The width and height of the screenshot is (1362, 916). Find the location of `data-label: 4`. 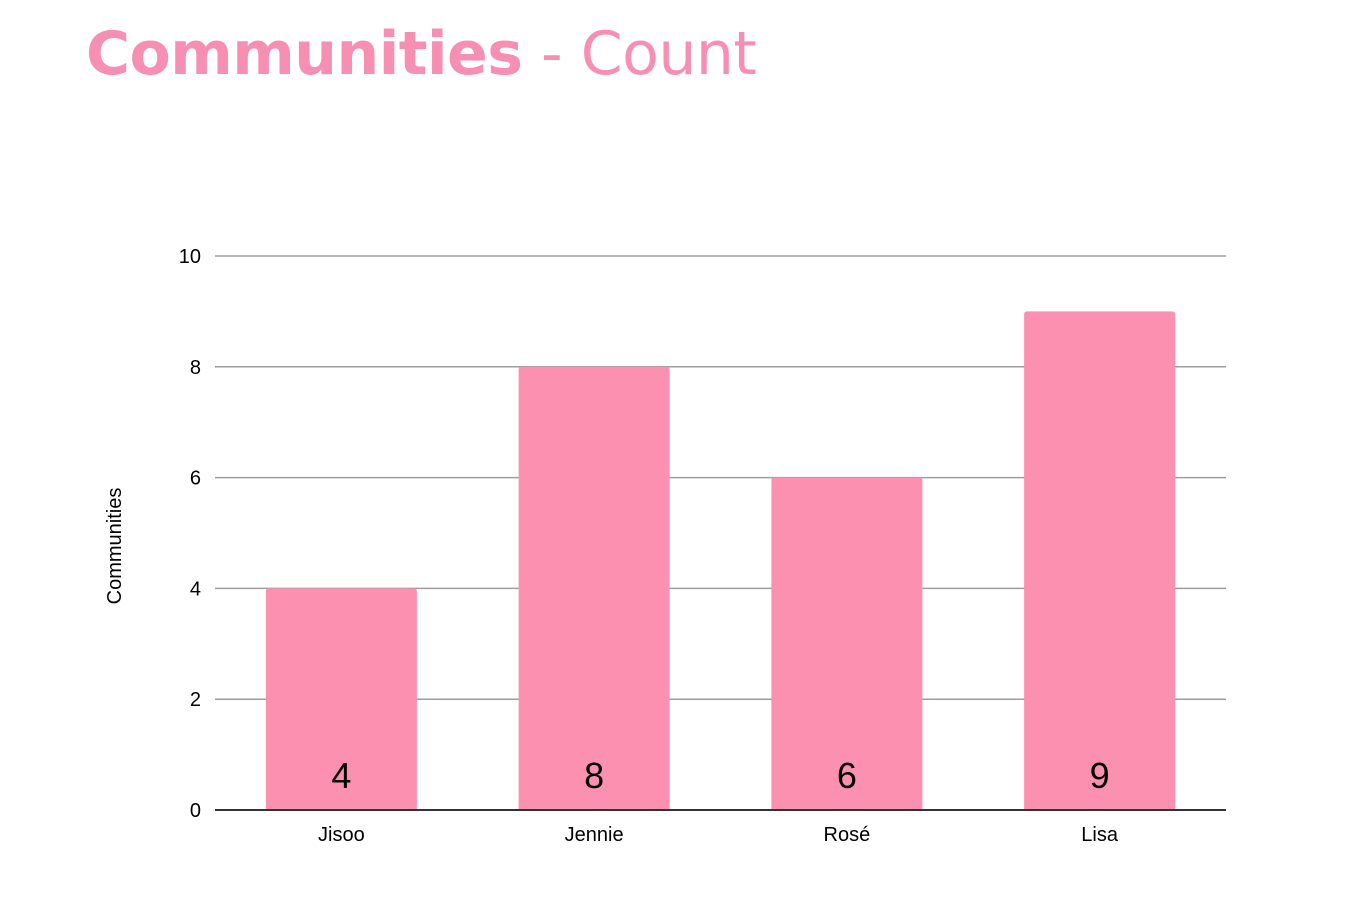

data-label: 4 is located at coordinates (341, 775).